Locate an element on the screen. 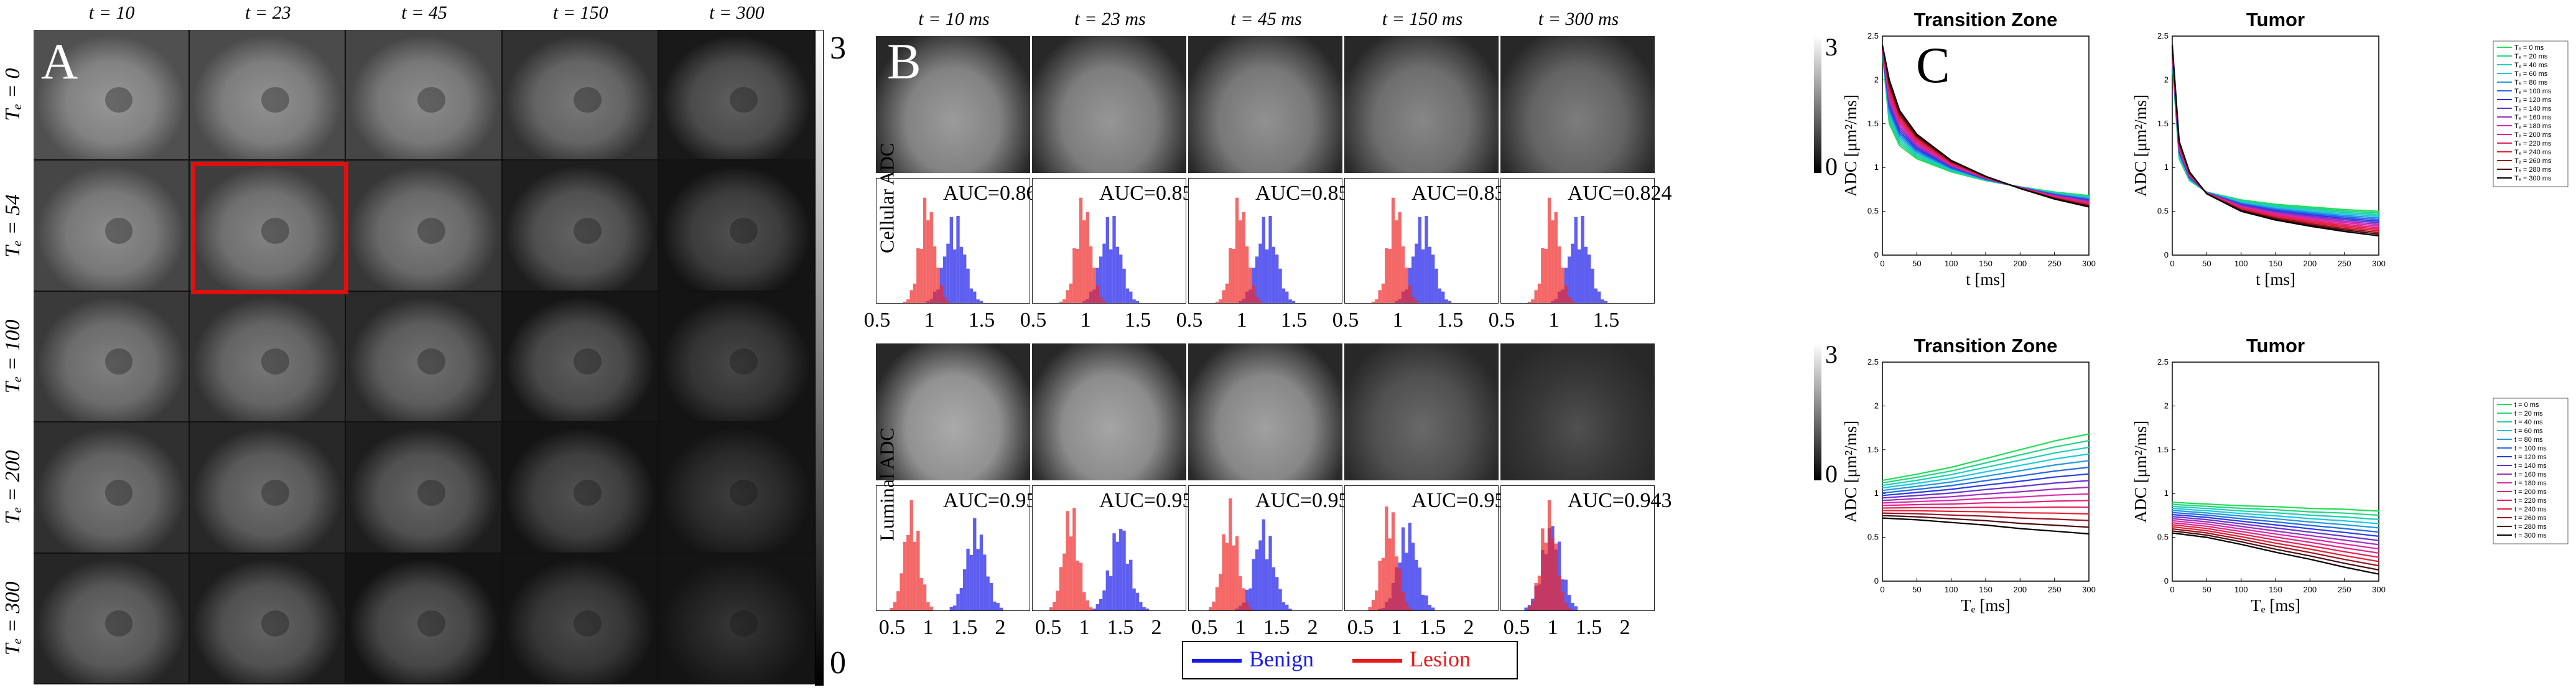 Image resolution: width=2576 pixels, height=695 pixels. hist-tick: 1 is located at coordinates (928, 627).